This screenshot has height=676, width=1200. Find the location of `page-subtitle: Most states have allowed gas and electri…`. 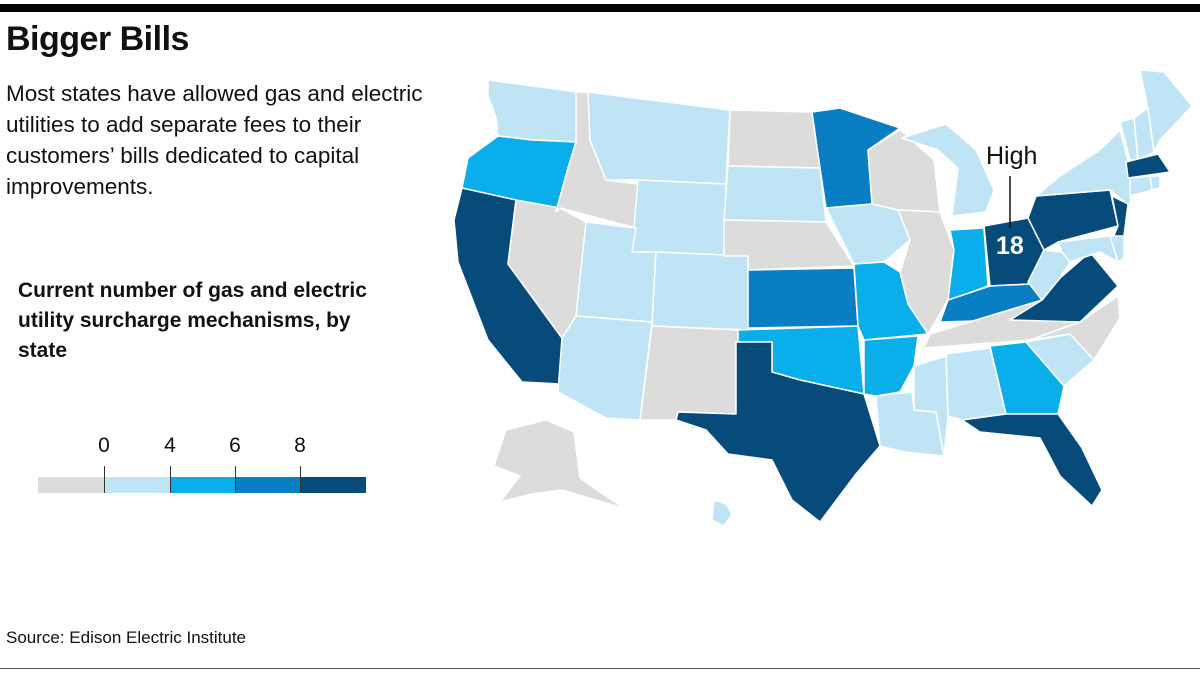

page-subtitle: Most states have allowed gas and electri… is located at coordinates (214, 140).